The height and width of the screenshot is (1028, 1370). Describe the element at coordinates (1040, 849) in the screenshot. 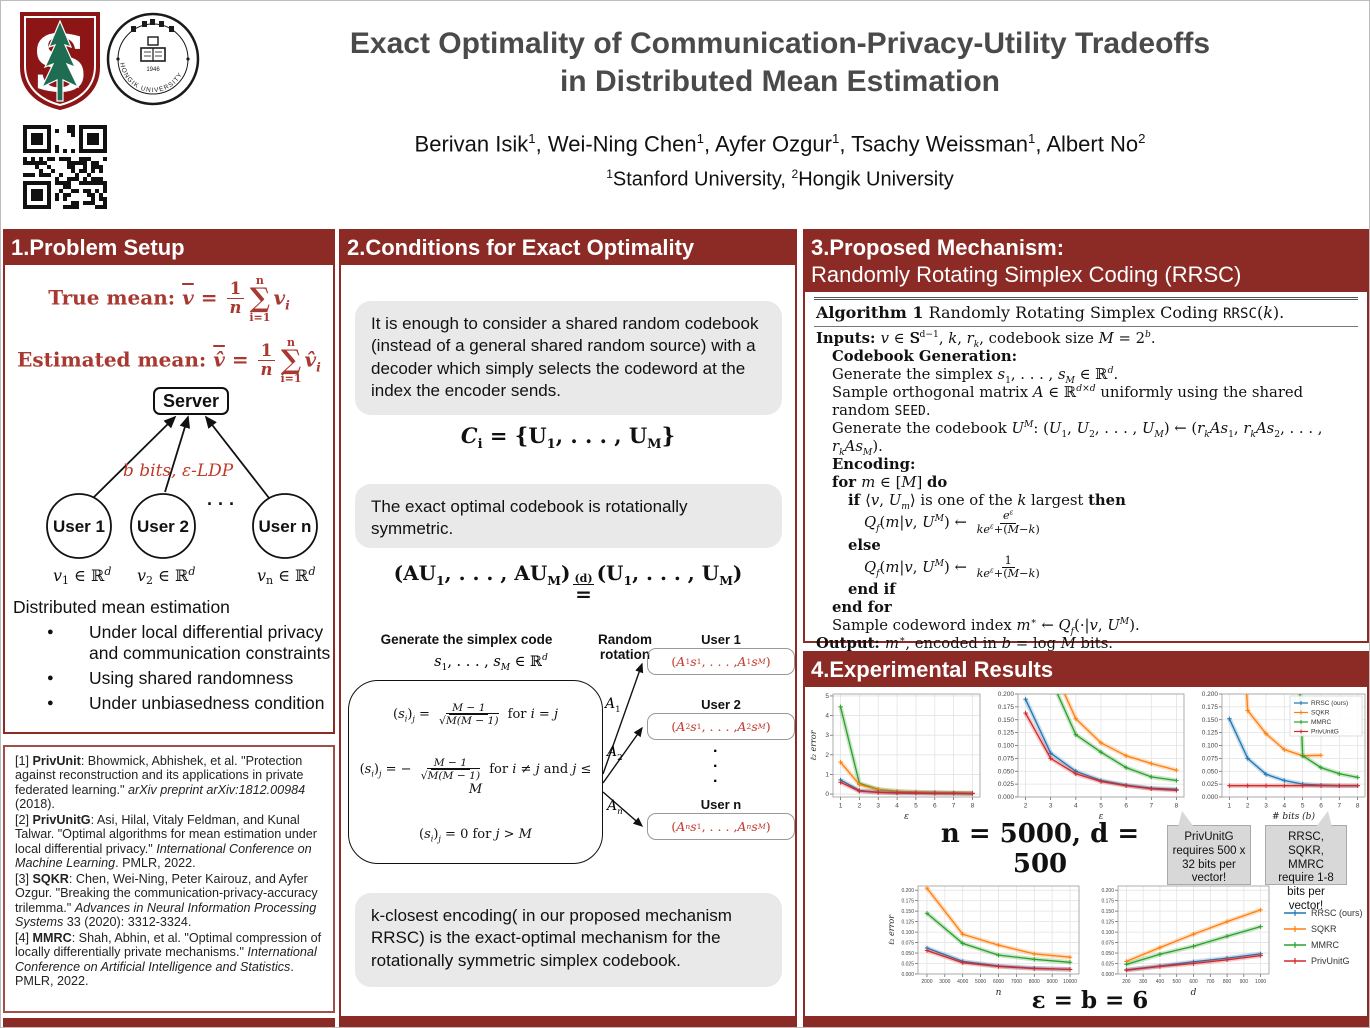

I see `caption-n-d: n = 5000, d = 500` at that location.